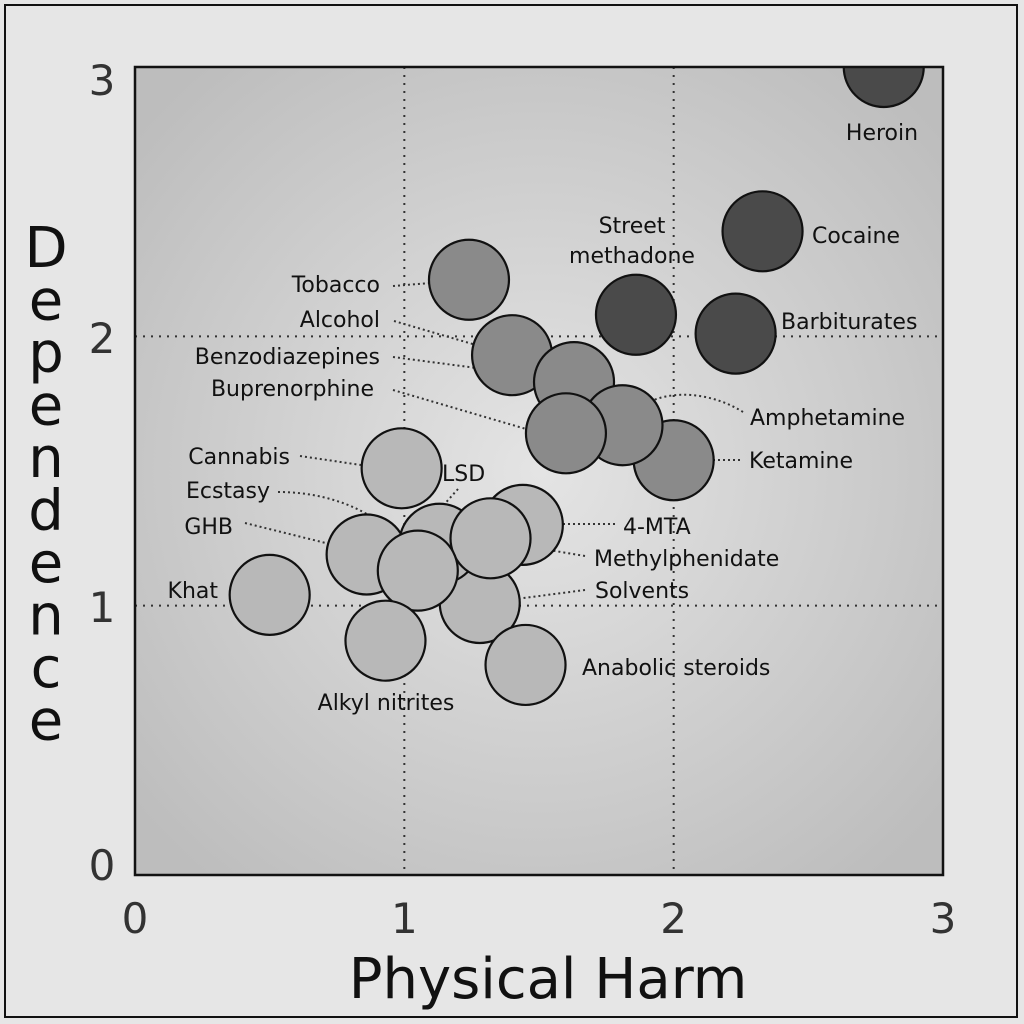 This screenshot has height=1024, width=1024. I want to click on label-khat: Khat, so click(193, 591).